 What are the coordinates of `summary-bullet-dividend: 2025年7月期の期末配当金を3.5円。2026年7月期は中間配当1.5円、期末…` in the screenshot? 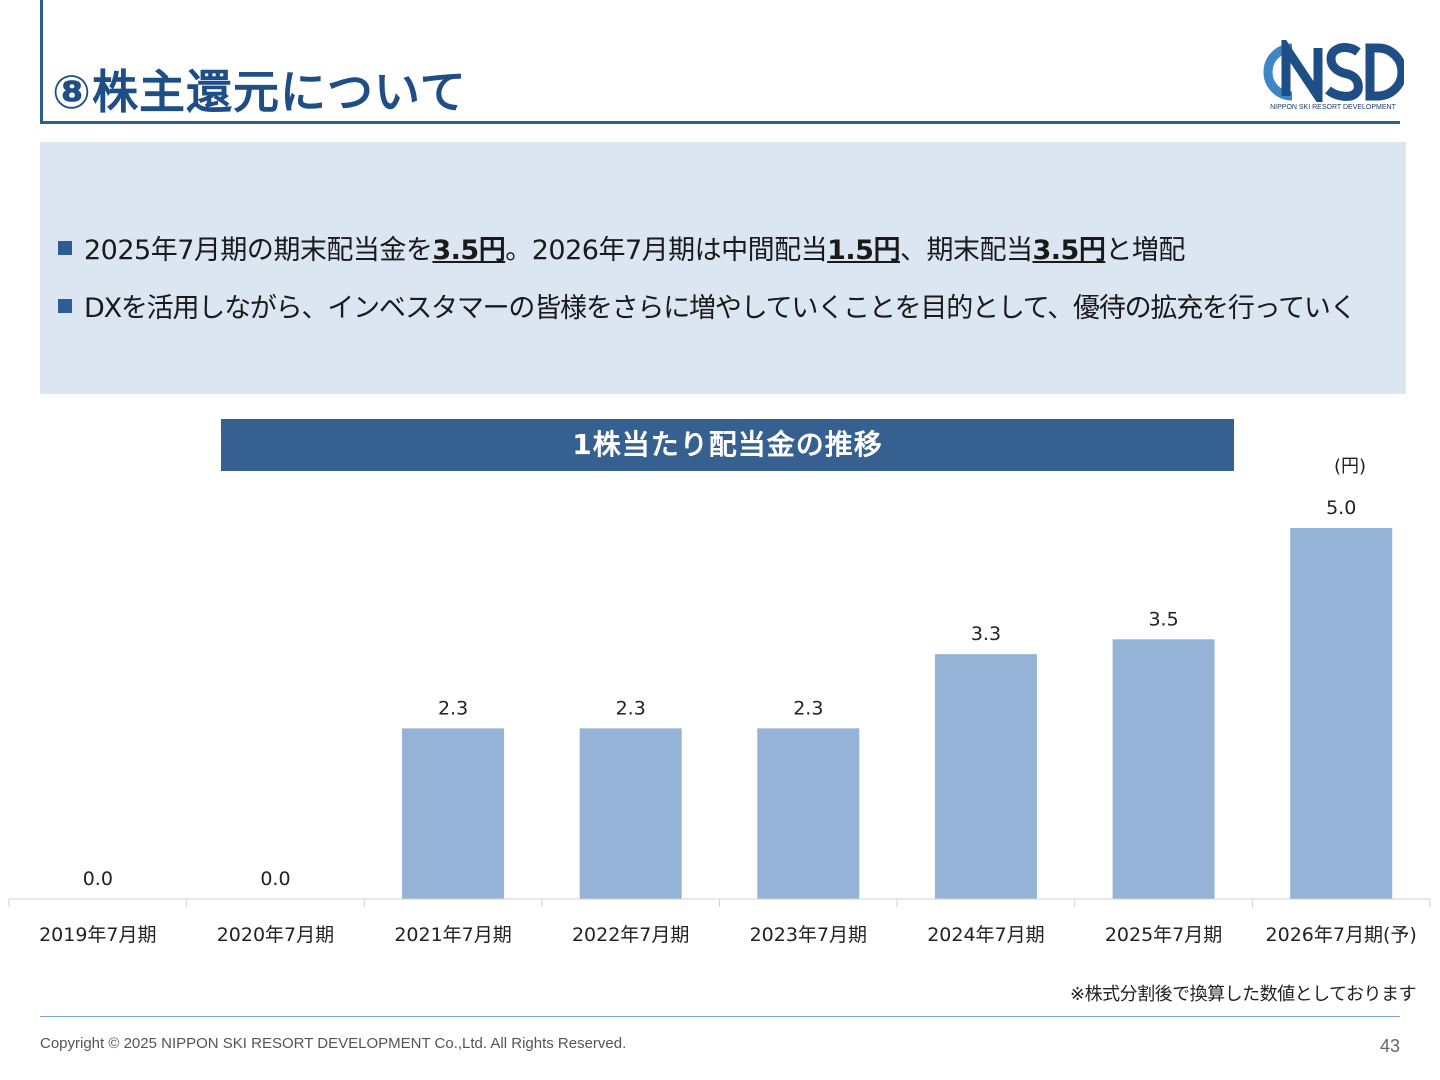 It's located at (621, 247).